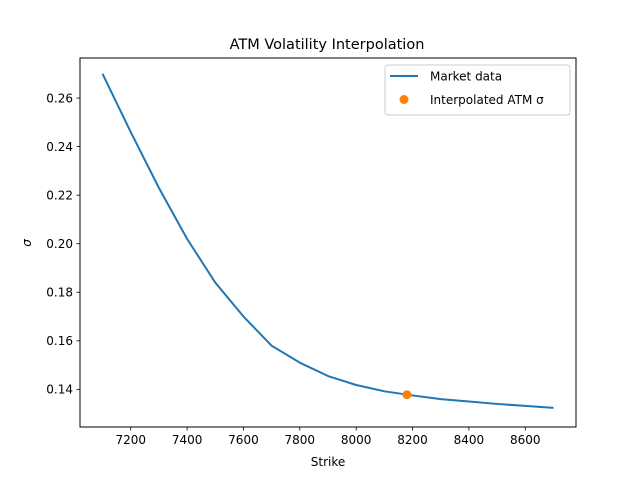 Image resolution: width=640 pixels, height=480 pixels. Describe the element at coordinates (59, 147) in the screenshot. I see `y-tick-label: 0.24` at that location.